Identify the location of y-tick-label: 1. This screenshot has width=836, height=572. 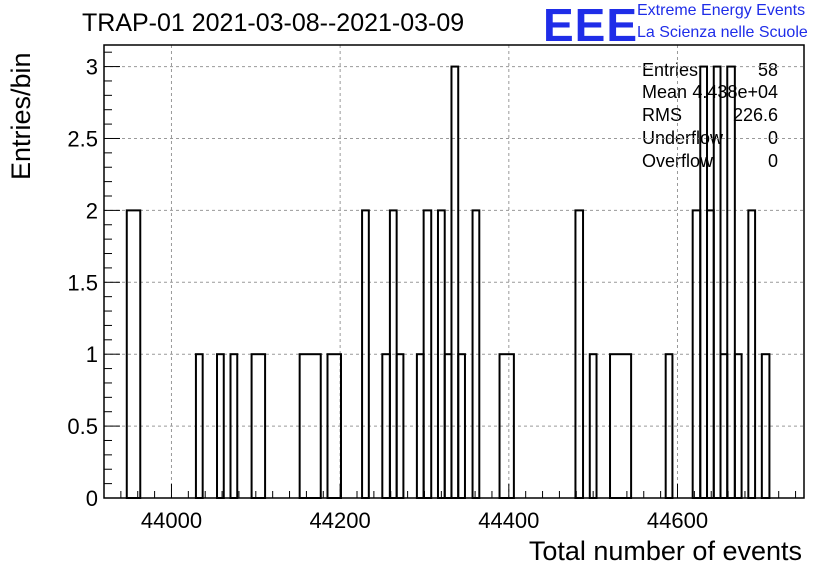
(92, 354).